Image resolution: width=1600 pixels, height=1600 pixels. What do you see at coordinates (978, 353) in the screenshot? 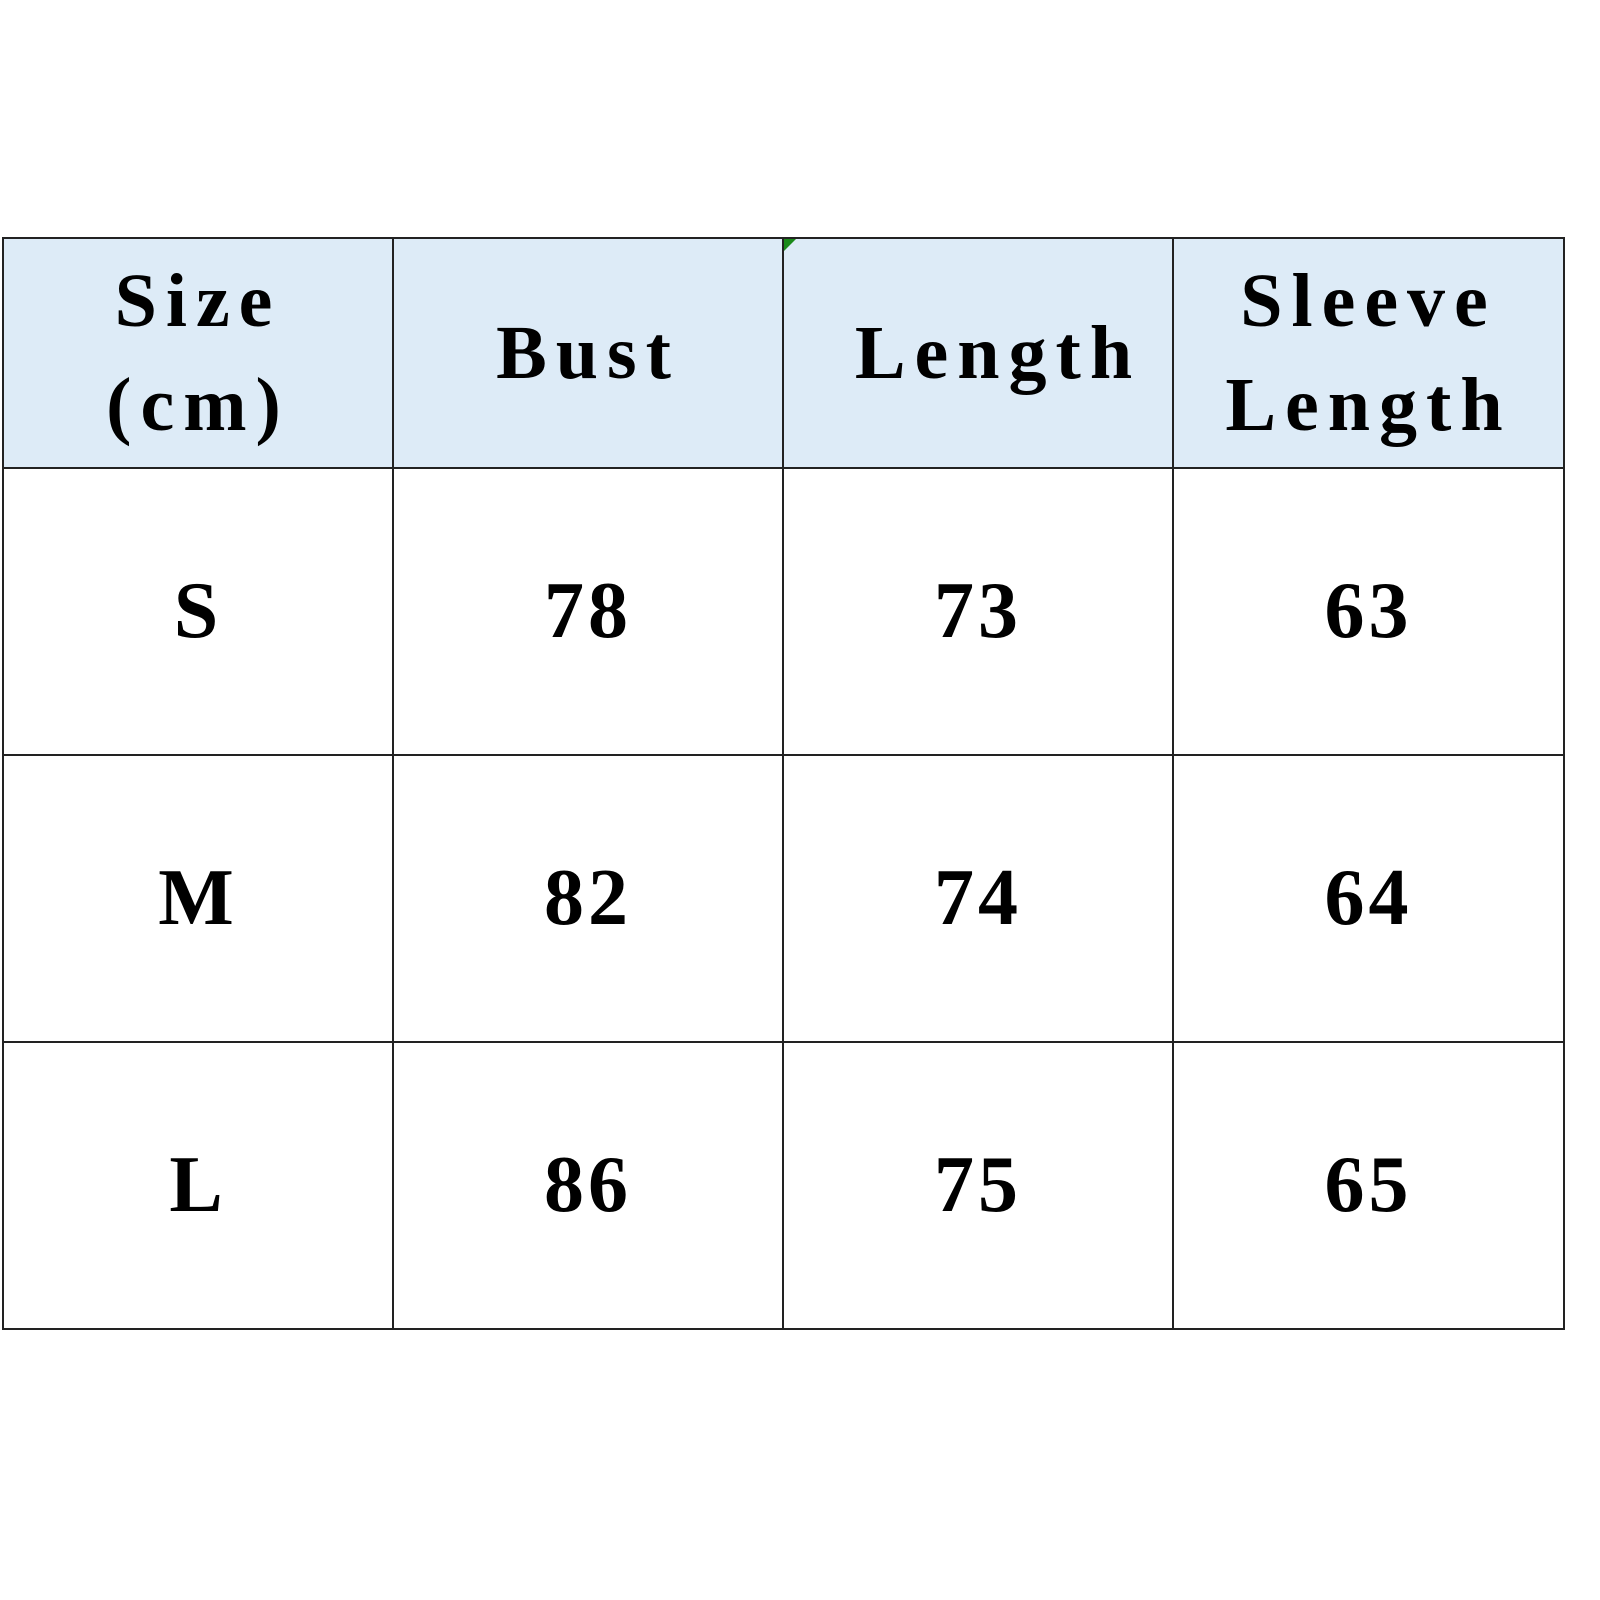
I see `header-length: Length` at bounding box center [978, 353].